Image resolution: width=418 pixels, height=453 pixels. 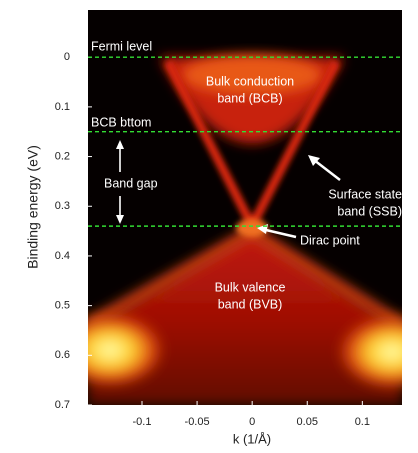 I want to click on y-tick-label: 0.5, so click(x=62, y=306).